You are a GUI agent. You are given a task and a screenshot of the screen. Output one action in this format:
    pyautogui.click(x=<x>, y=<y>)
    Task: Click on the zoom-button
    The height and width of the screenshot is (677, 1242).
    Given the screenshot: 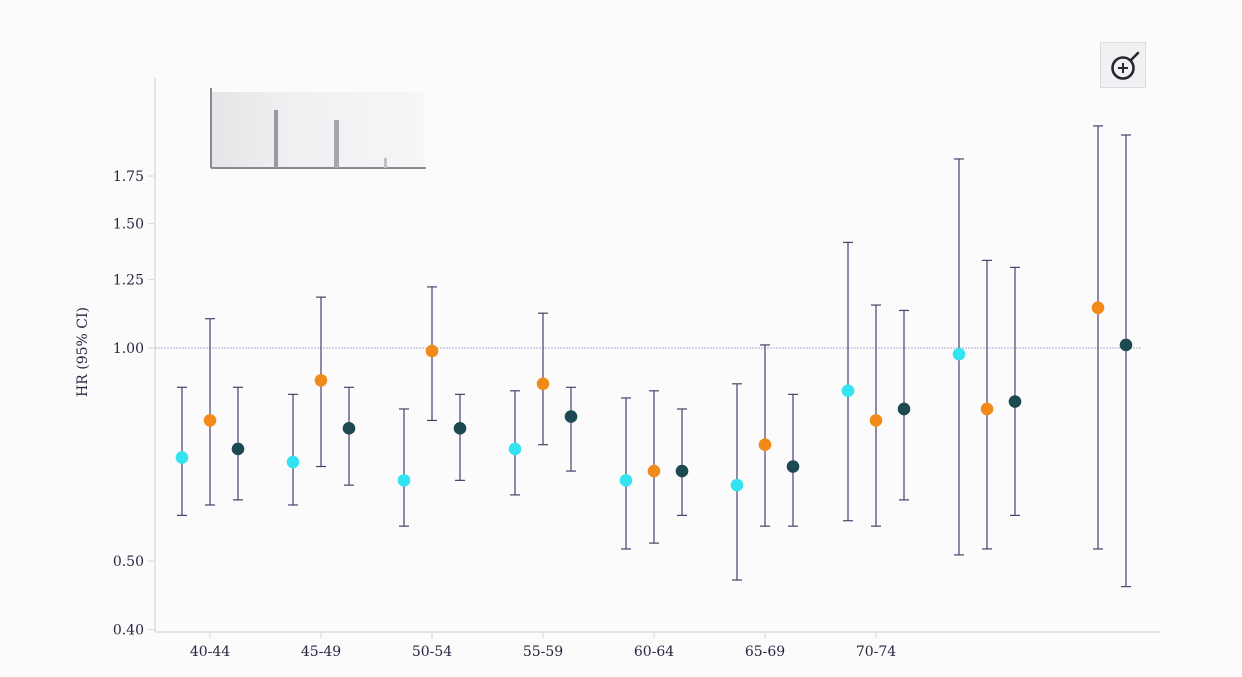 What is the action you would take?
    pyautogui.click(x=1123, y=65)
    